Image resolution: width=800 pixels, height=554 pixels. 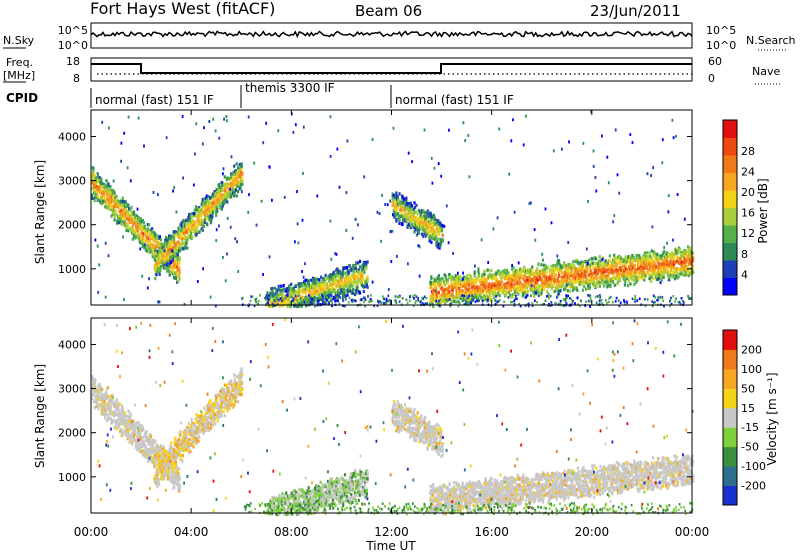 I want to click on nsky-label: N.Sky, so click(x=19, y=40).